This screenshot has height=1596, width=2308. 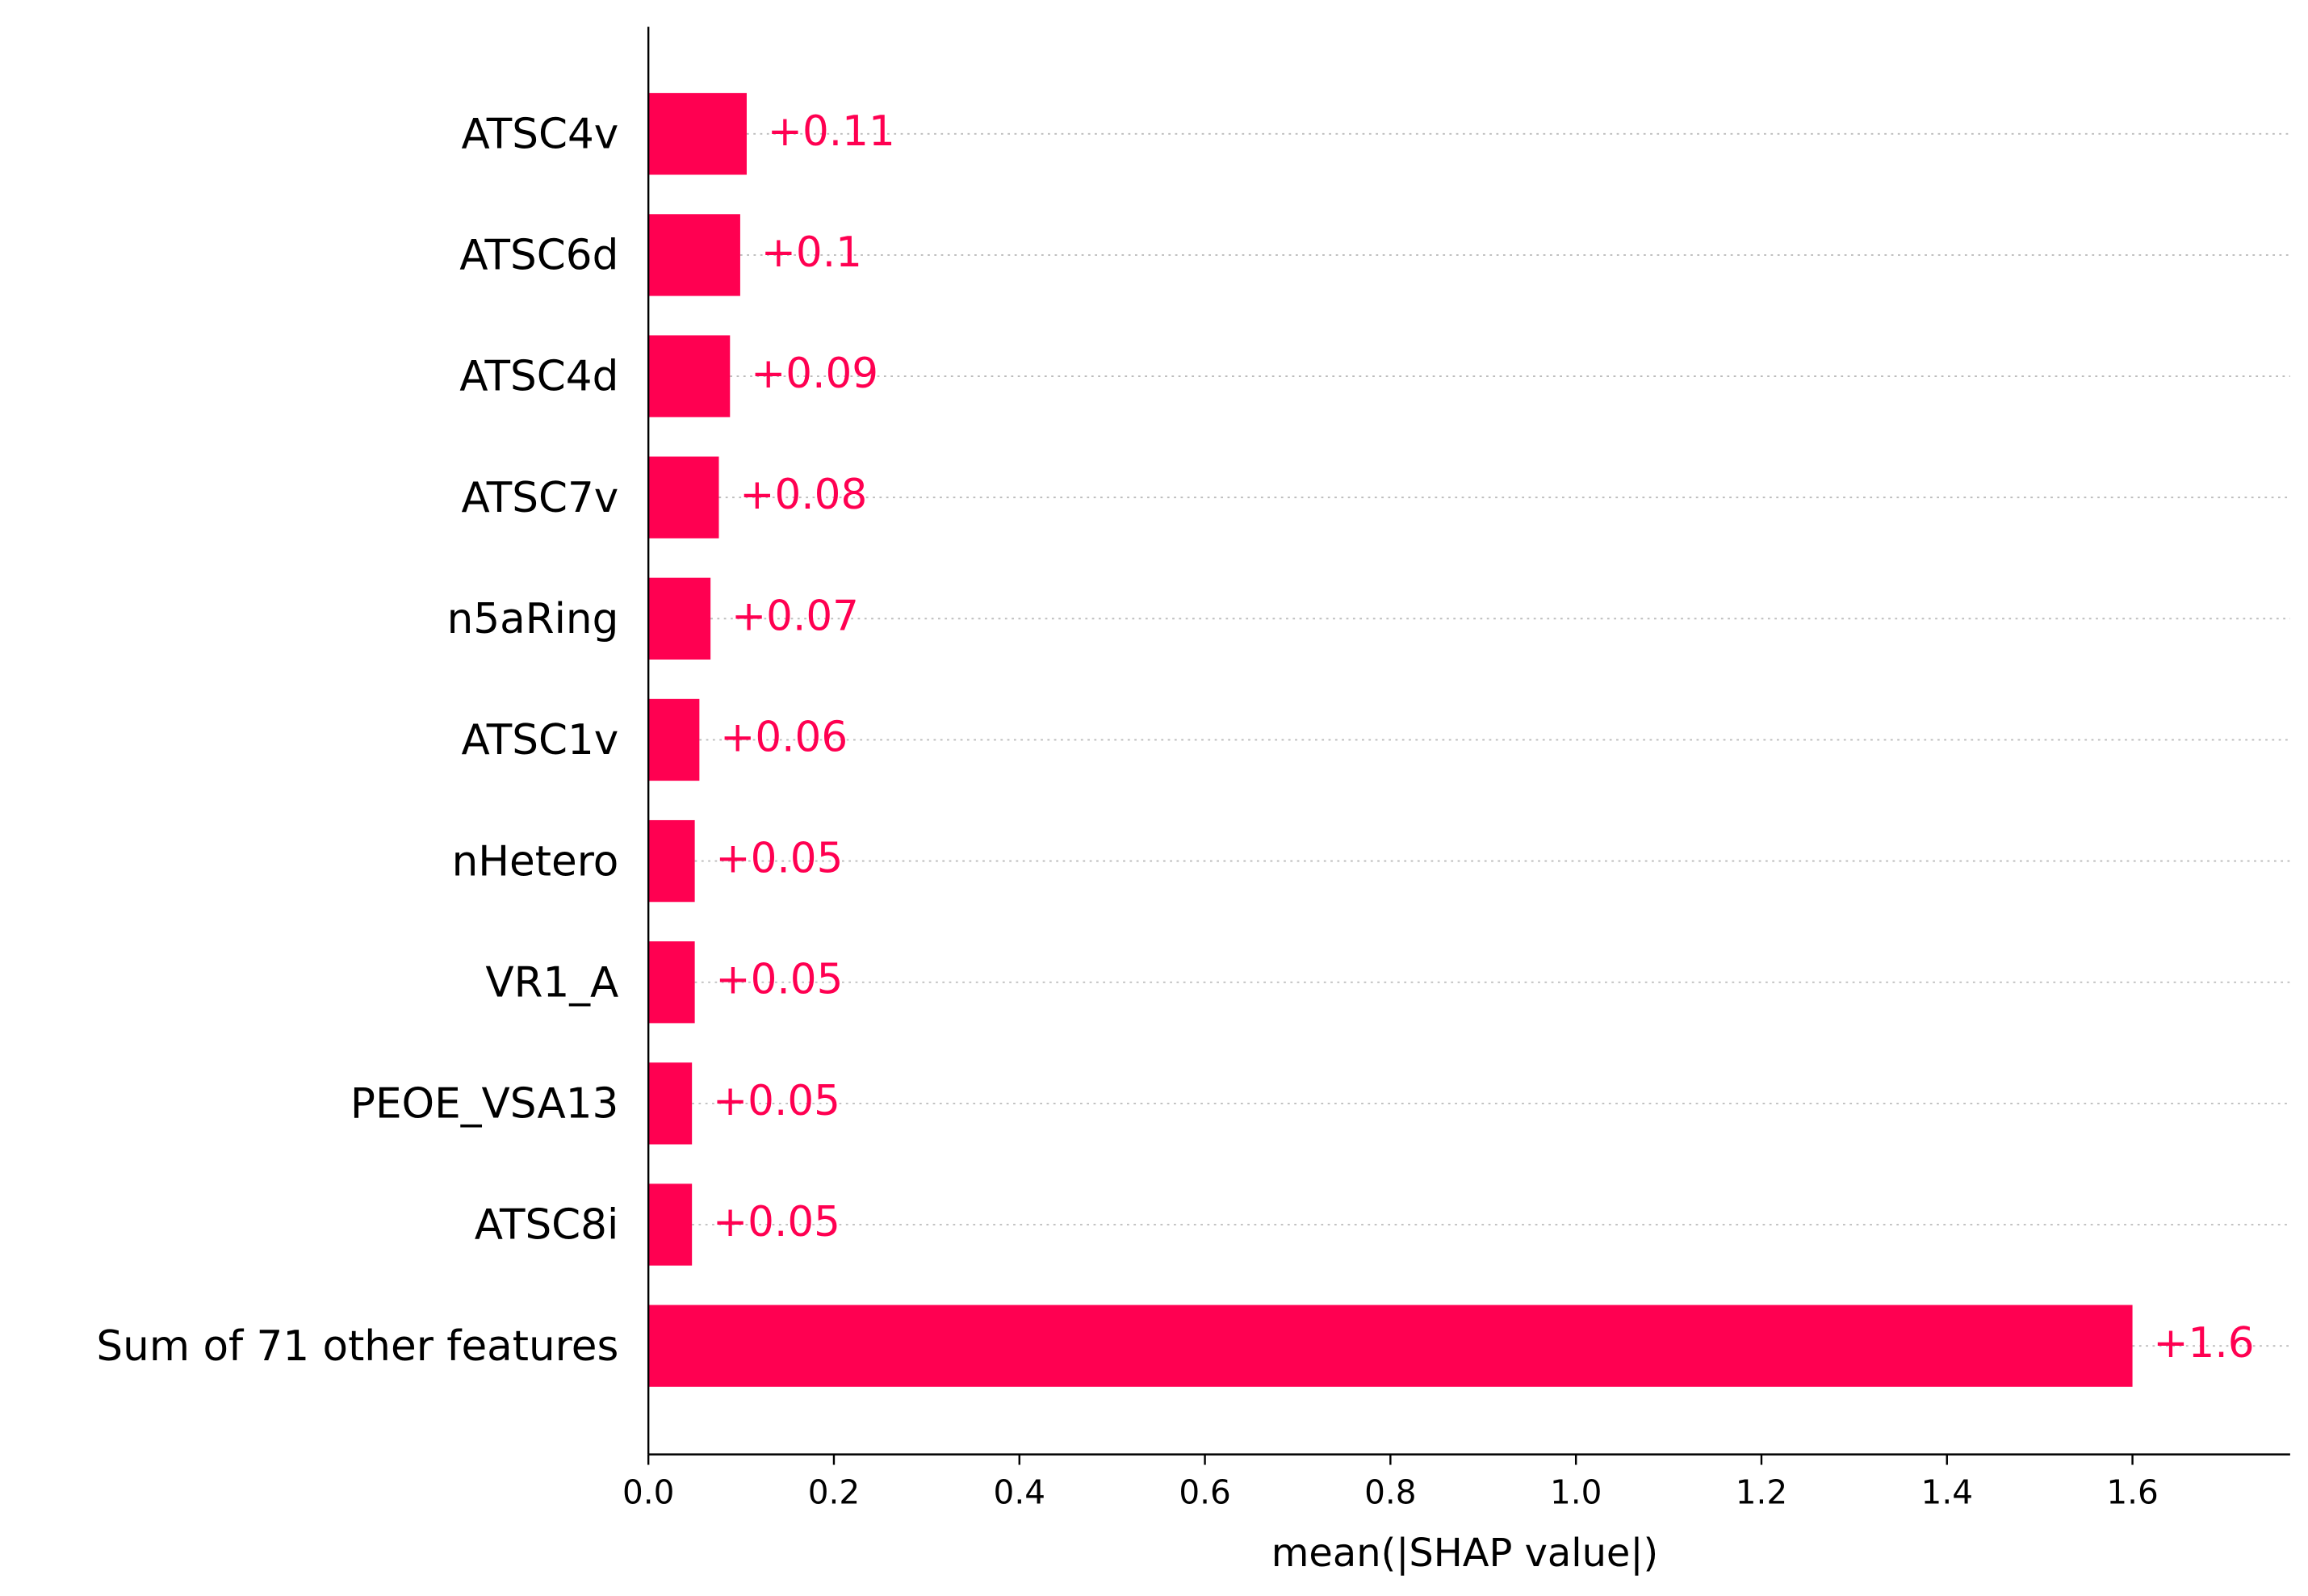 I want to click on y-tick-label: ATSC4d, so click(x=538, y=377).